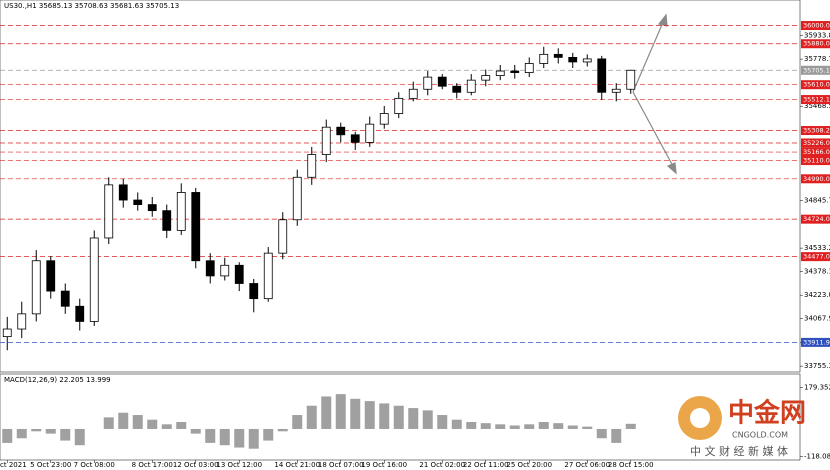 The width and height of the screenshot is (830, 470). What do you see at coordinates (817, 456) in the screenshot?
I see `y-tick-label: -118.08` at bounding box center [817, 456].